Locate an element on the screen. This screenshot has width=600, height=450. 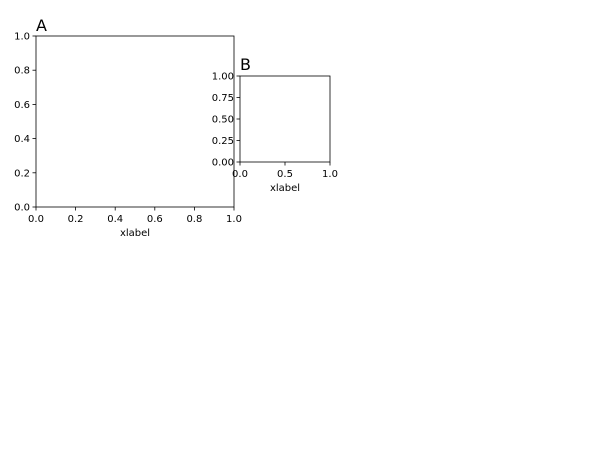
axes-b-xtick-label: 1.0 is located at coordinates (330, 174).